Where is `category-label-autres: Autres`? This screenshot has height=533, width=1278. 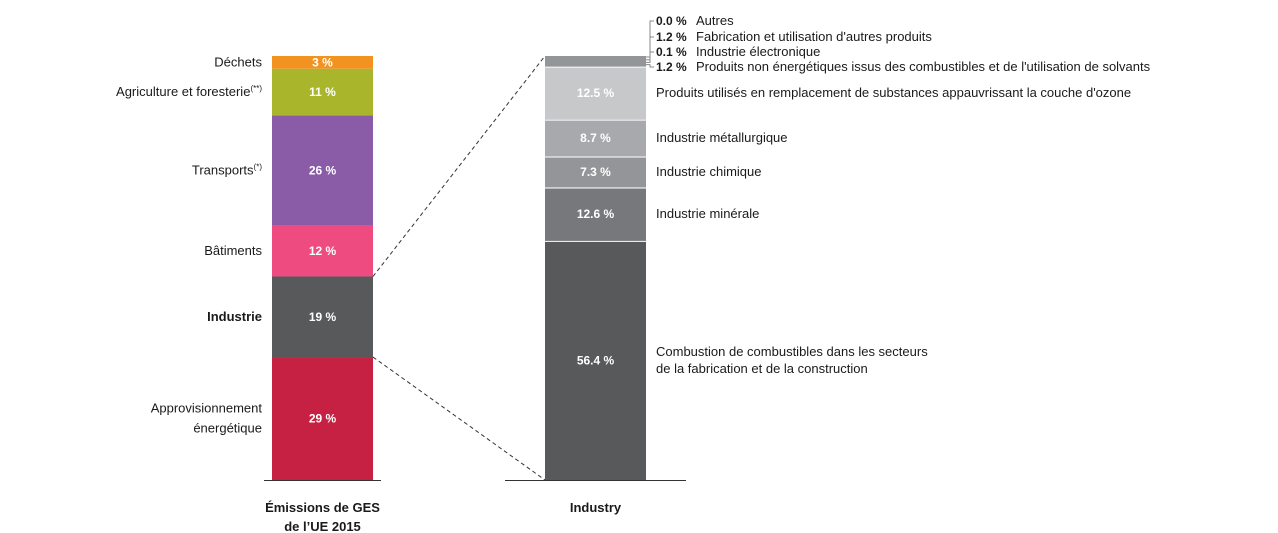
category-label-autres: Autres is located at coordinates (715, 20).